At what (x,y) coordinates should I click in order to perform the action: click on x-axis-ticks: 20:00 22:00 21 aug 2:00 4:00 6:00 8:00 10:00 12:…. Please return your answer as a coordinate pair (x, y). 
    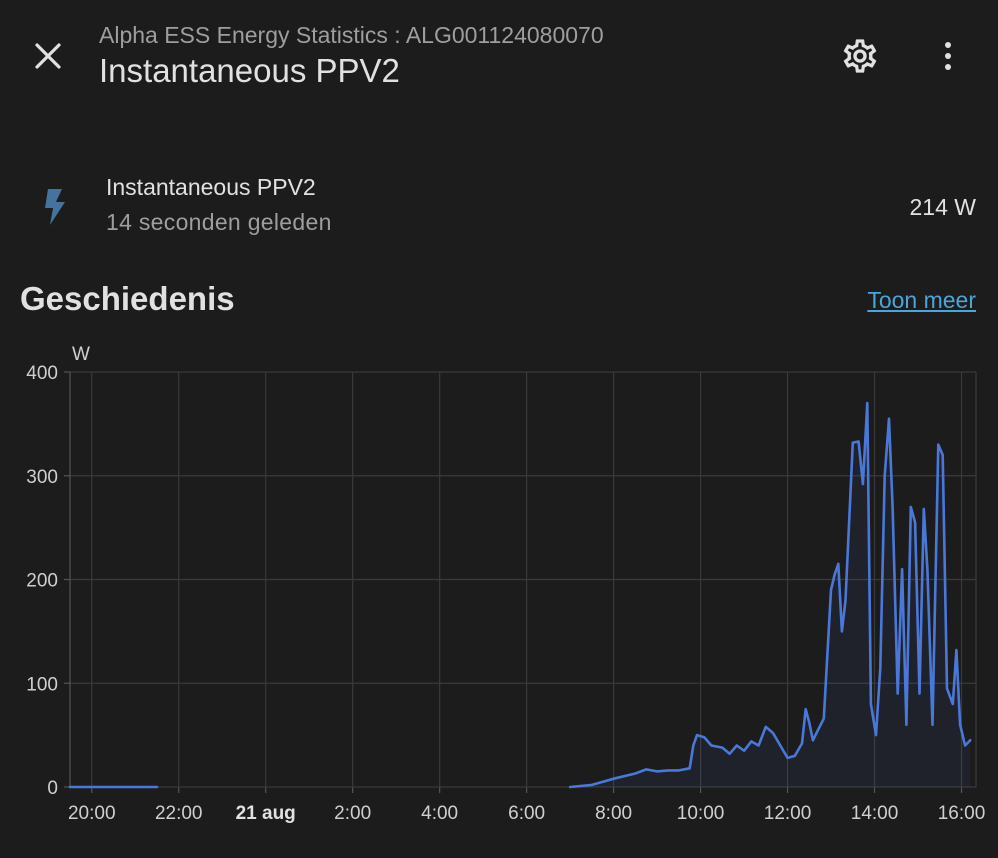
    Looking at the image, I should click on (526, 813).